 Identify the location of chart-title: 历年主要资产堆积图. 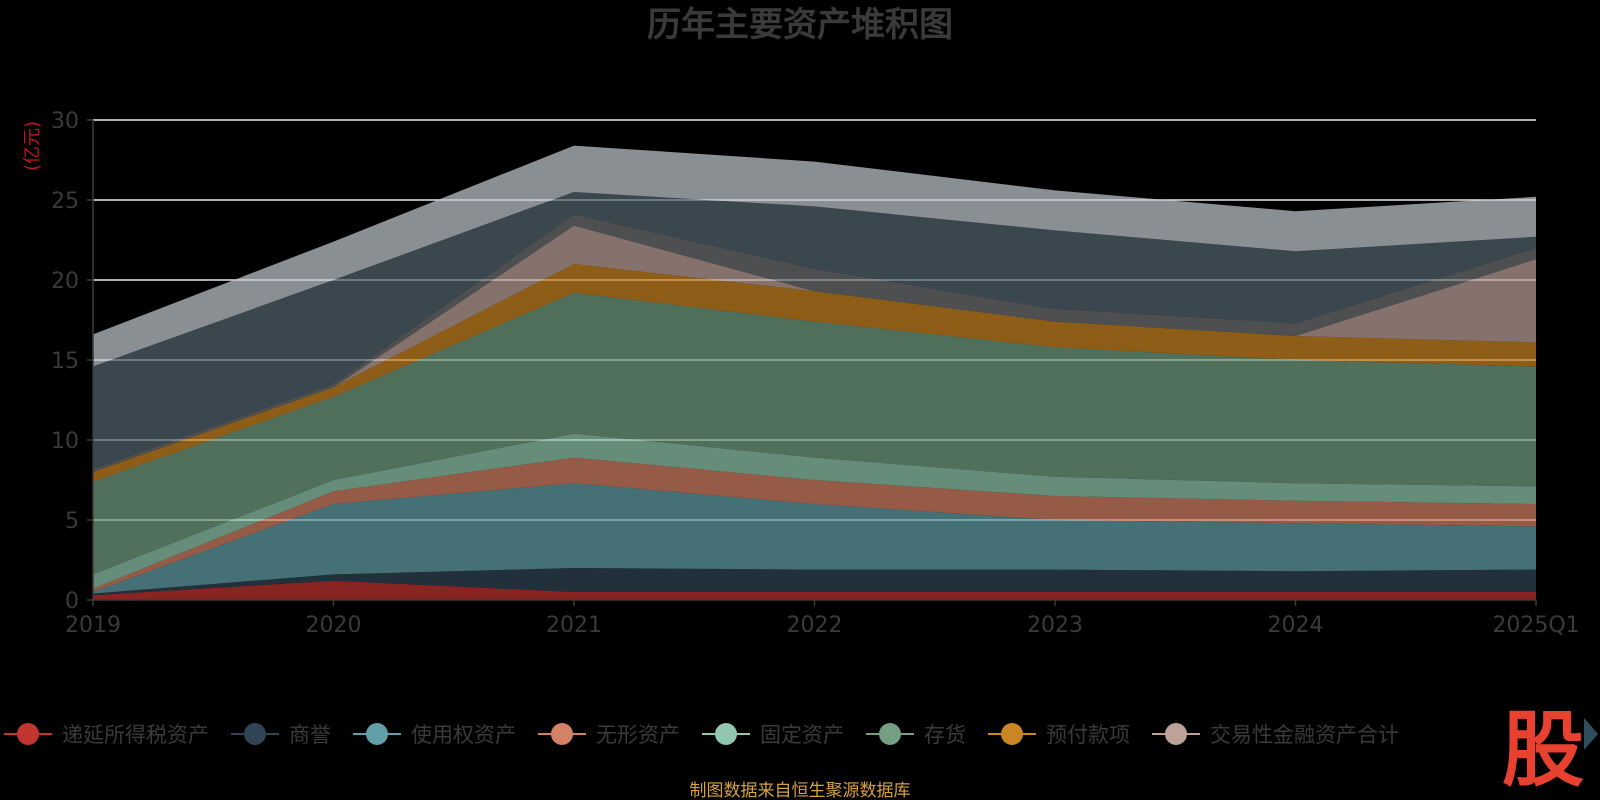
(800, 25).